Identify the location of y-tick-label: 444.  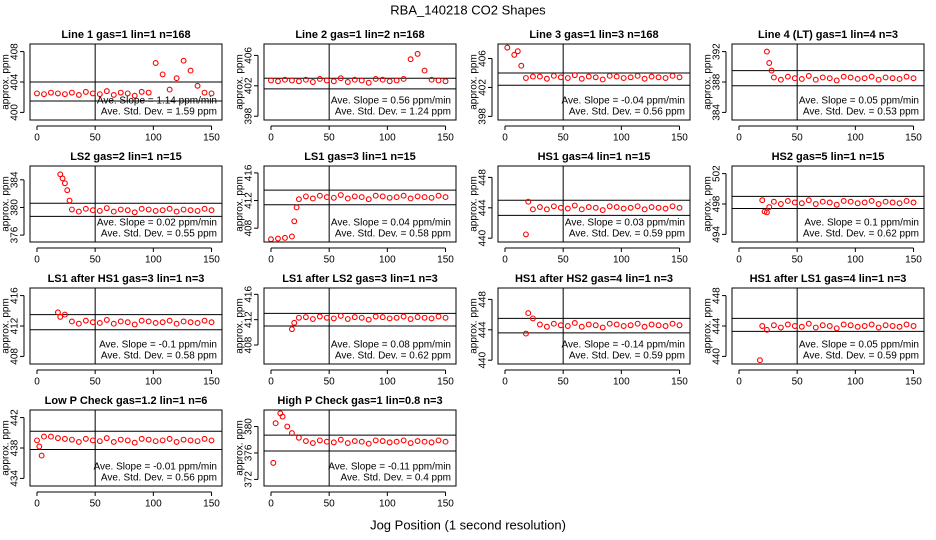
(483, 329).